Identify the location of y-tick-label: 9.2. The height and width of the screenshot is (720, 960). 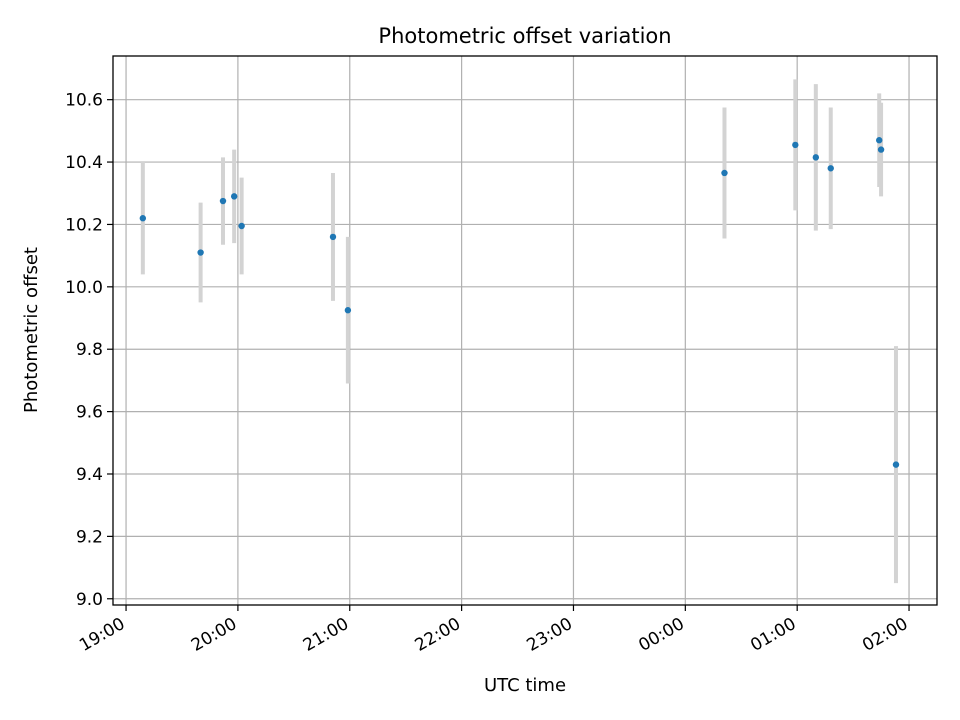
(89, 537).